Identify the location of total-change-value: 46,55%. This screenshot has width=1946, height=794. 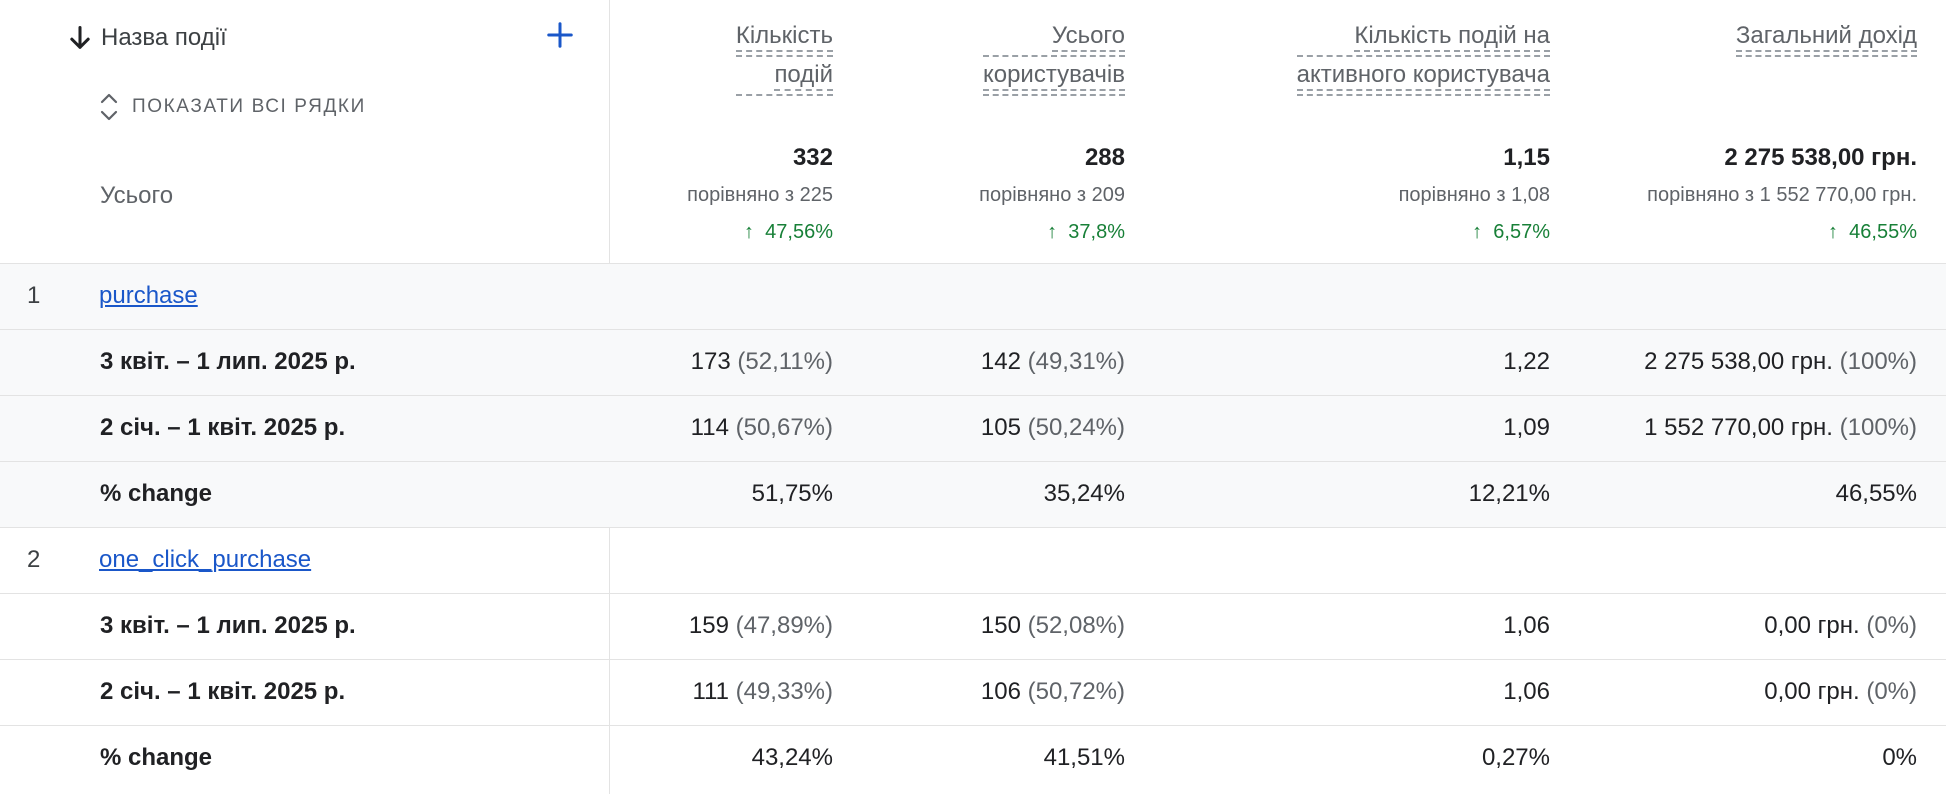
(1883, 232).